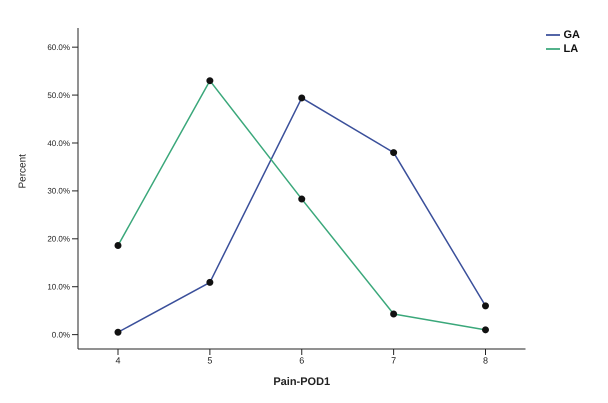 This screenshot has height=403, width=608. What do you see at coordinates (23, 171) in the screenshot?
I see `y-axis-title: Percent` at bounding box center [23, 171].